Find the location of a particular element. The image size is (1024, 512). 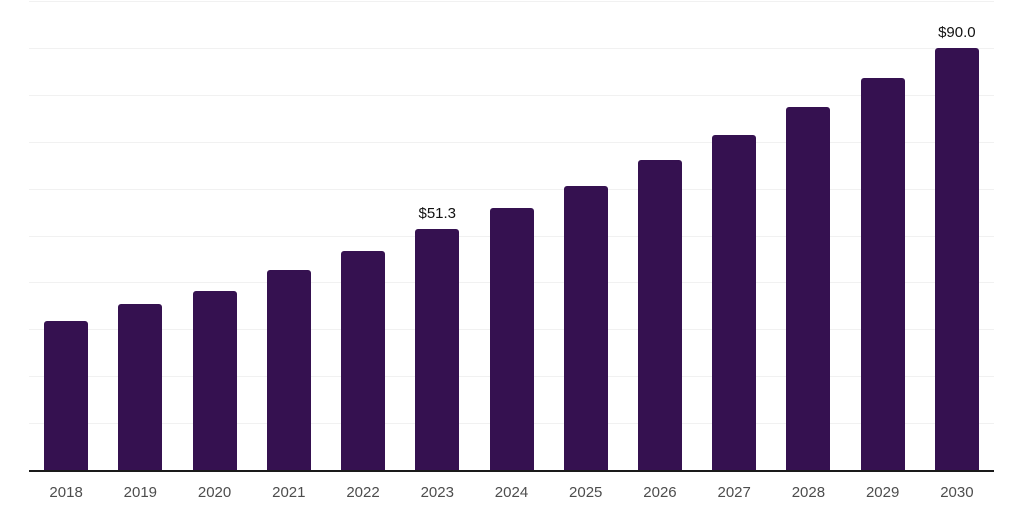

bar-2018 is located at coordinates (66, 395).